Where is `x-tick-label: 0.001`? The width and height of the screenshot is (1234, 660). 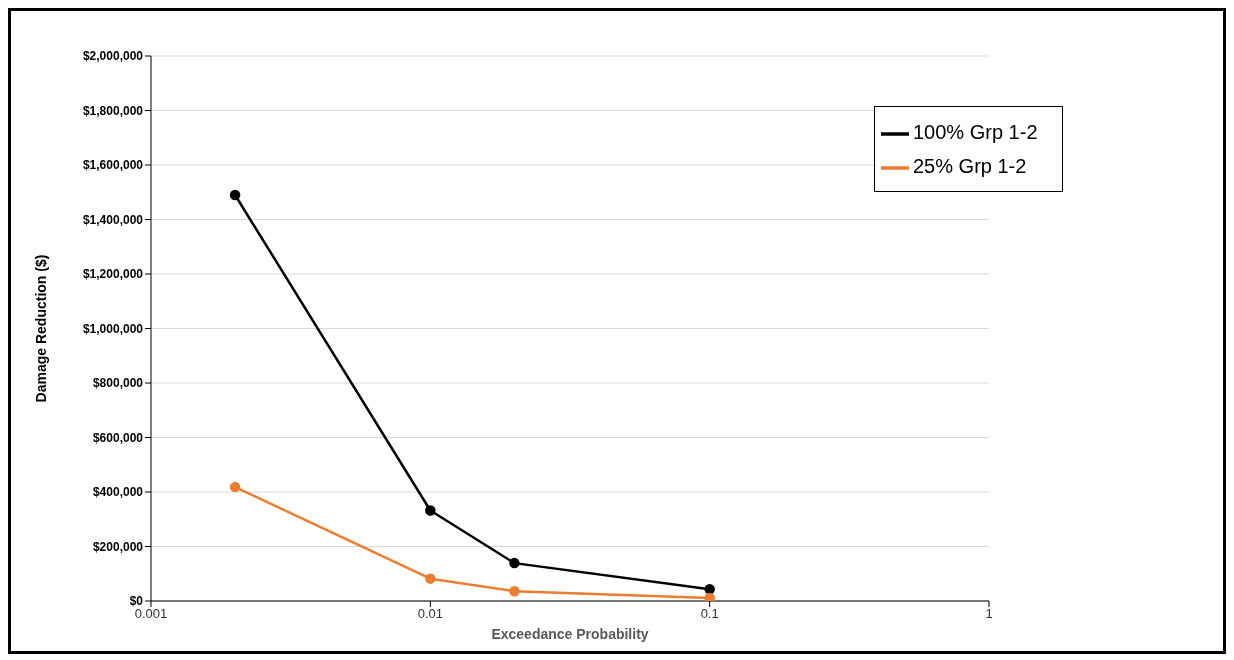 x-tick-label: 0.001 is located at coordinates (151, 614).